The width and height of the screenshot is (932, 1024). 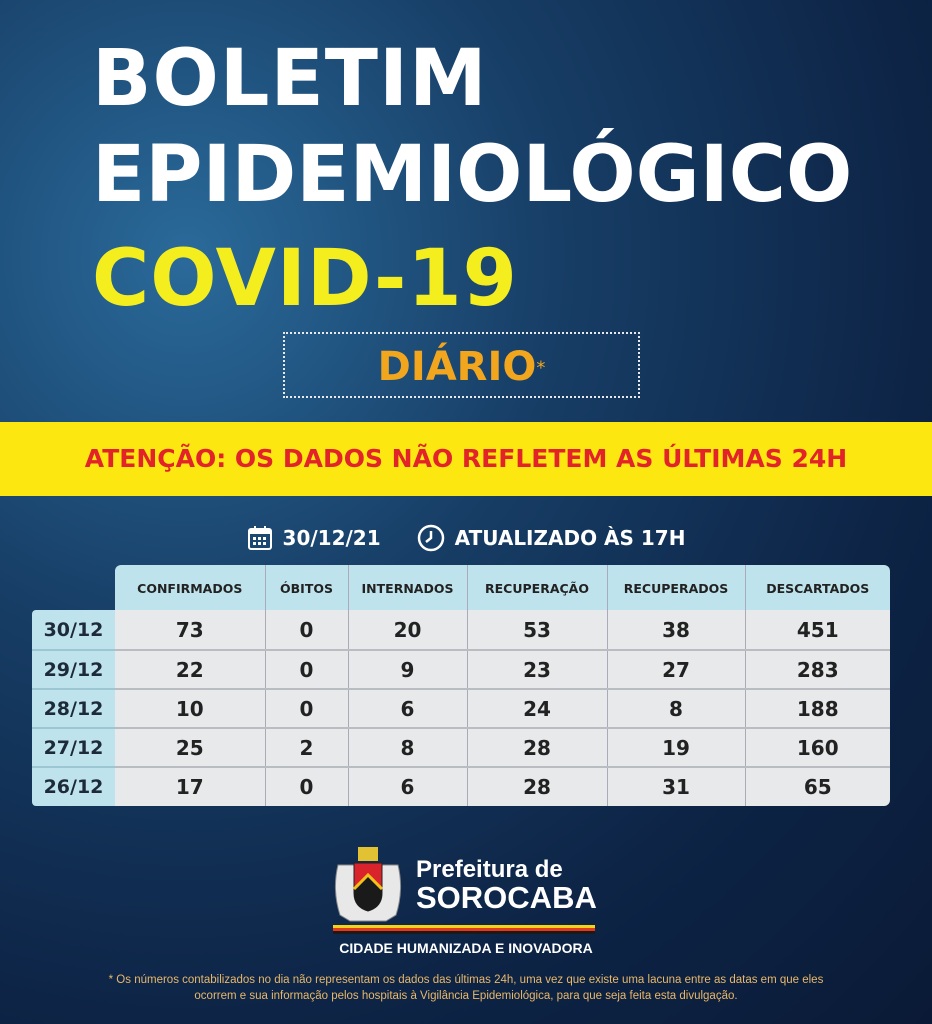 I want to click on logo-line-1: Prefeitura de, so click(x=489, y=869).